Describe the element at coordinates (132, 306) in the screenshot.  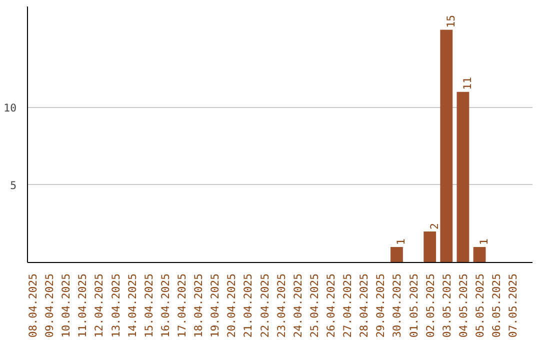
I see `x-tick-label: 14.04.2025` at that location.